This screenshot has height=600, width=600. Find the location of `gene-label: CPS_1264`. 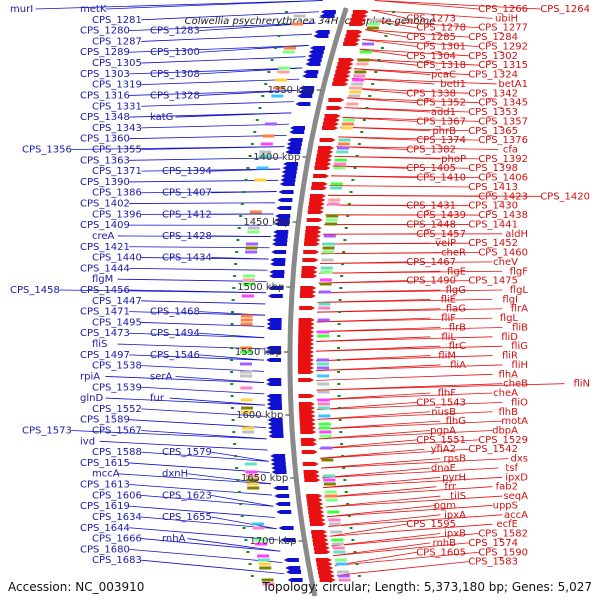

gene-label: CPS_1264 is located at coordinates (565, 9).